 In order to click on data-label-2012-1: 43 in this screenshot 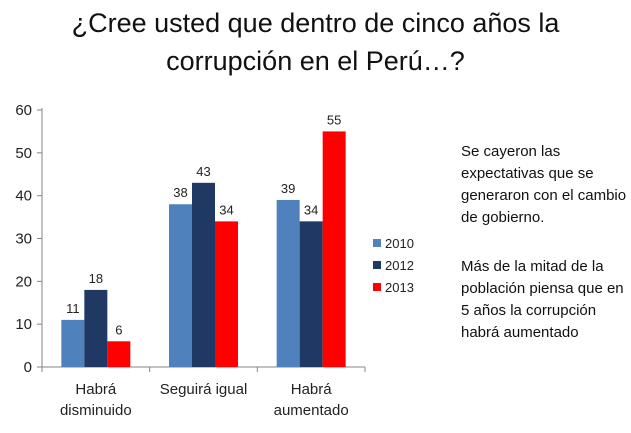, I will do `click(203, 171)`.